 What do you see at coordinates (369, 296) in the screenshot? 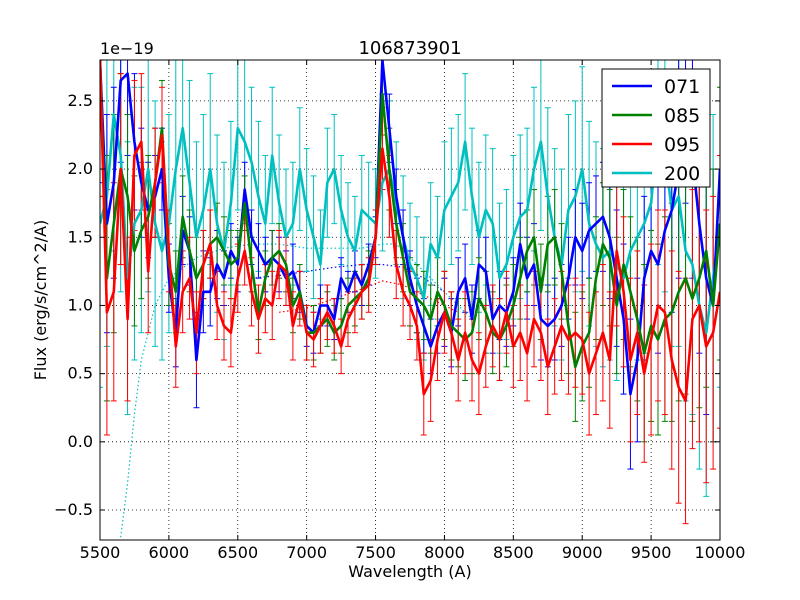
I see `model-095-curve` at bounding box center [369, 296].